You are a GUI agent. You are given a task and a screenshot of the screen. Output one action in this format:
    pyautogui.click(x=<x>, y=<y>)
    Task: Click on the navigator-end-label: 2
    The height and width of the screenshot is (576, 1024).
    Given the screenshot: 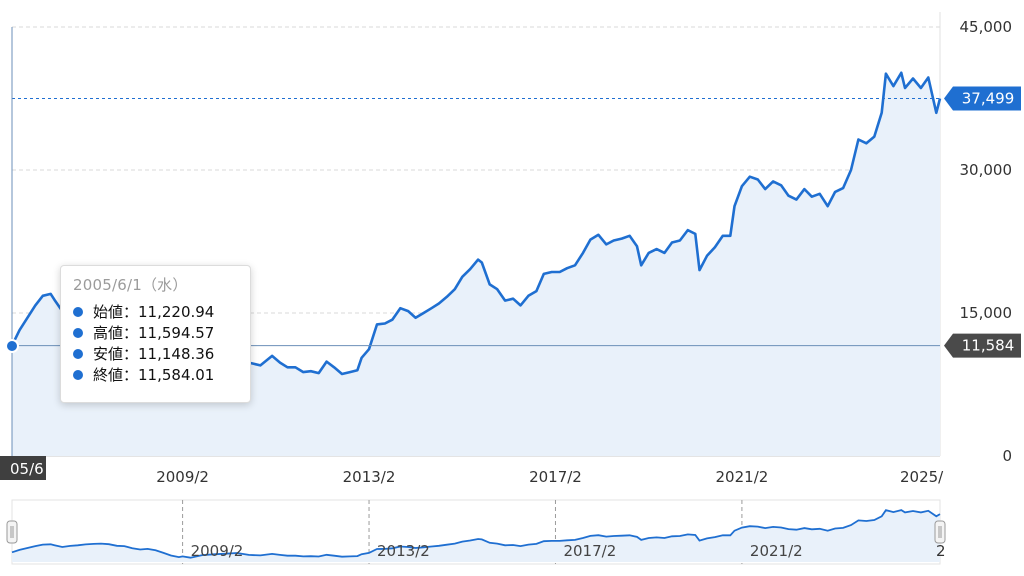 What is the action you would take?
    pyautogui.click(x=941, y=551)
    